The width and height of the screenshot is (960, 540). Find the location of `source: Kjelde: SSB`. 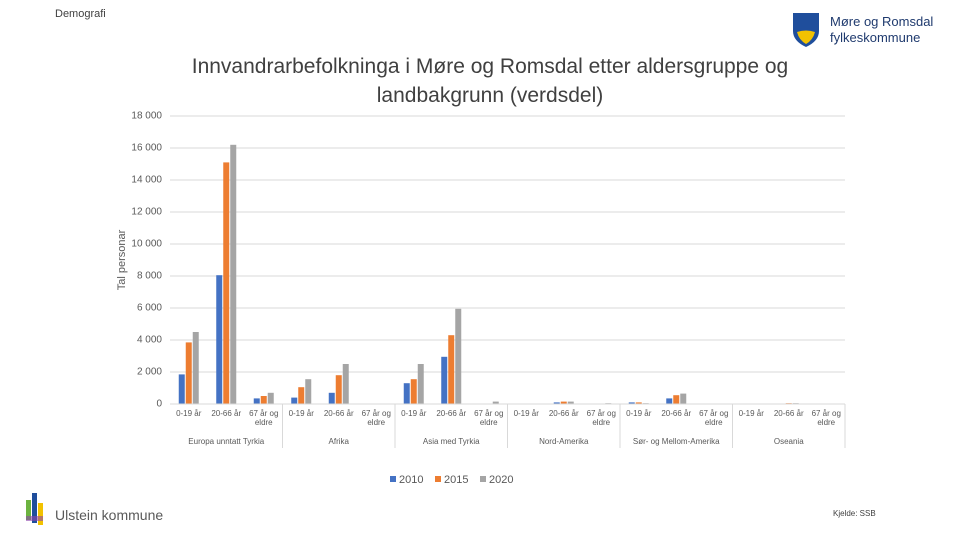

source: Kjelde: SSB is located at coordinates (854, 513).